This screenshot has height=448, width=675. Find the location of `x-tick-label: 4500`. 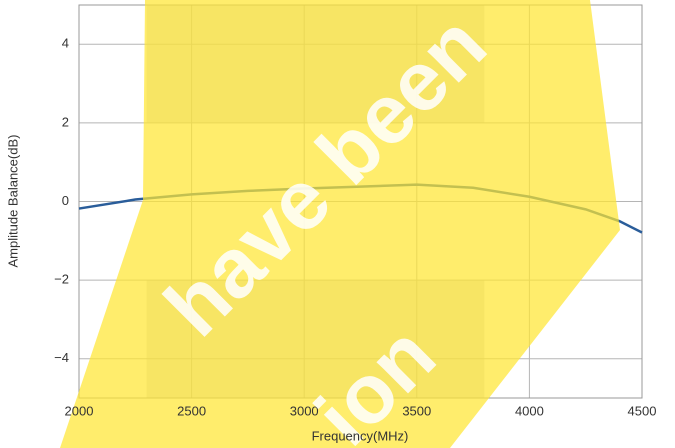

x-tick-label: 4500 is located at coordinates (642, 410).